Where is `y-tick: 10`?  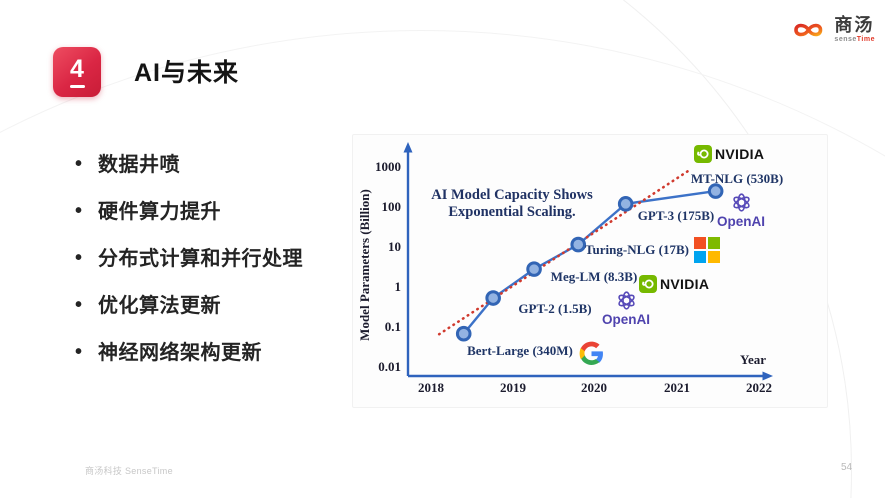 y-tick: 10 is located at coordinates (394, 246).